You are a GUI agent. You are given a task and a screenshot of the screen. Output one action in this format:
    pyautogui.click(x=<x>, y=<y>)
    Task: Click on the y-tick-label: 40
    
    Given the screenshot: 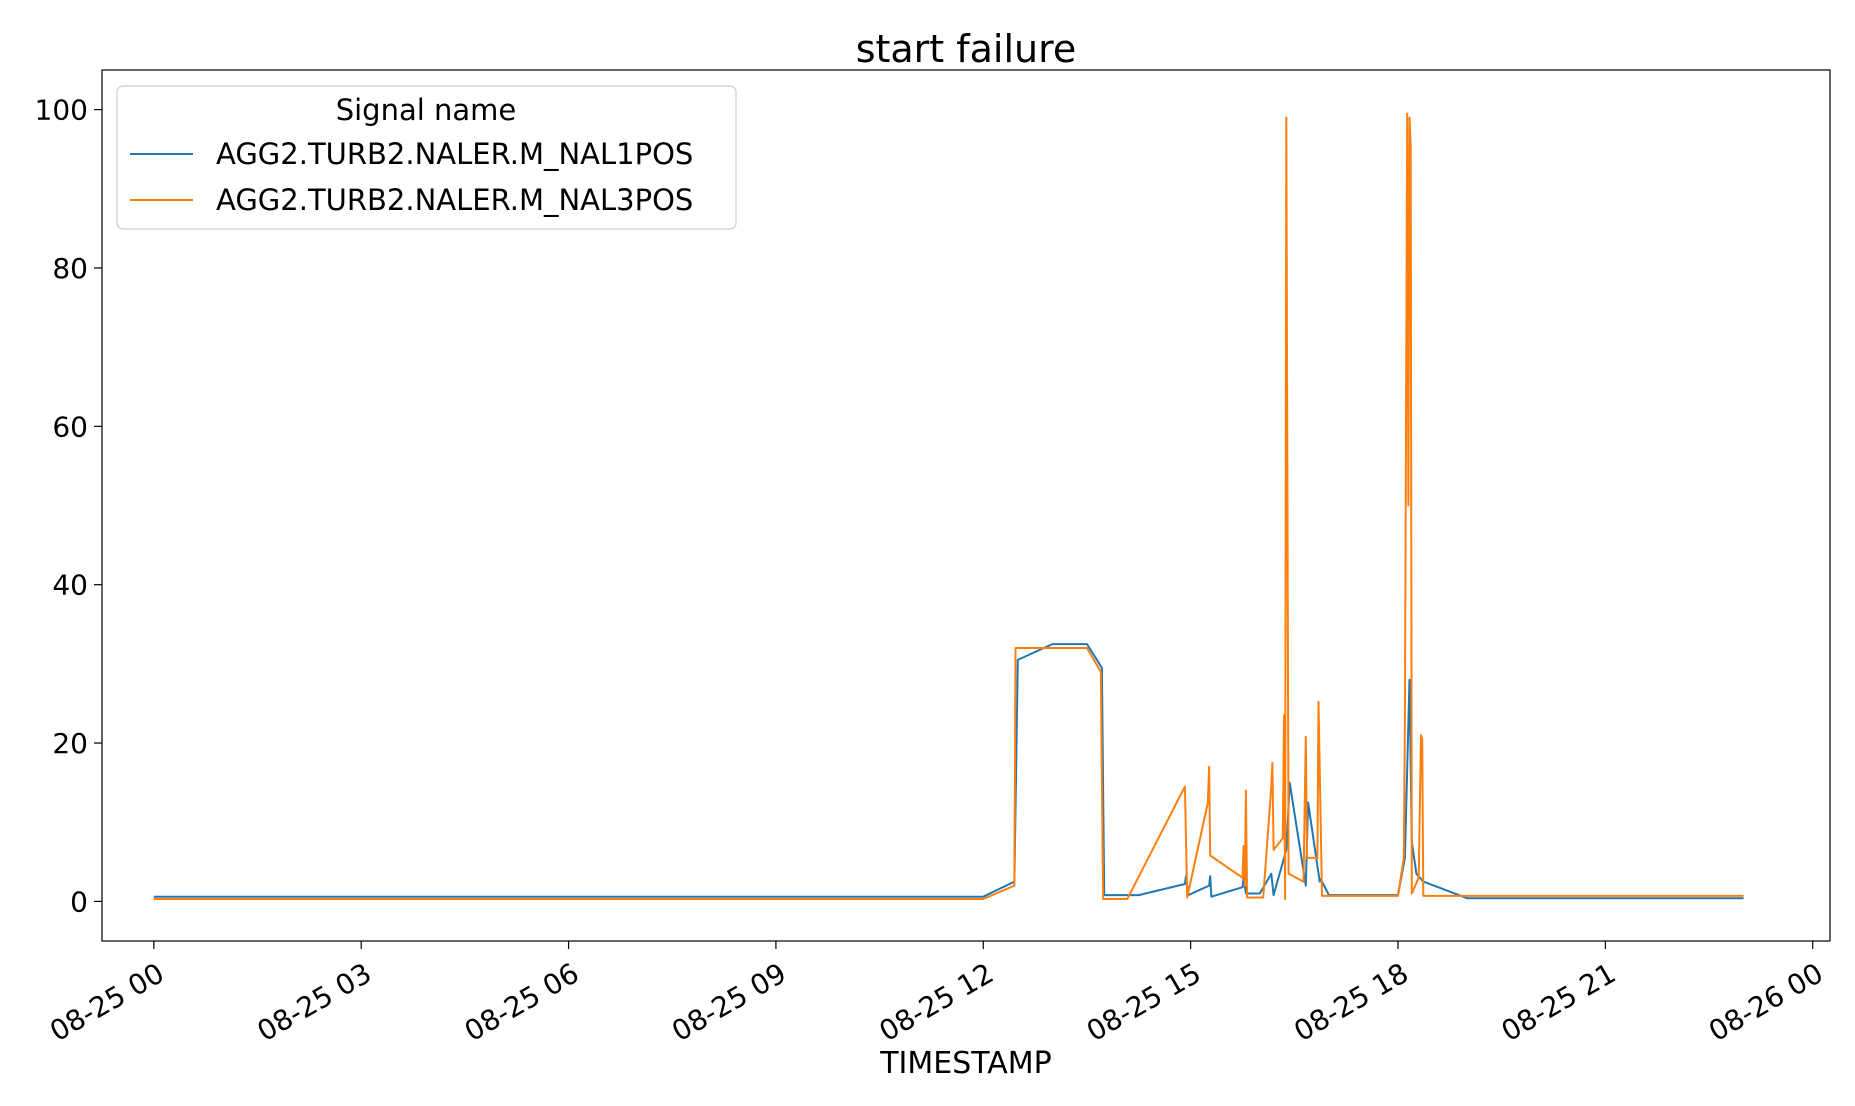 What is the action you would take?
    pyautogui.click(x=70, y=585)
    